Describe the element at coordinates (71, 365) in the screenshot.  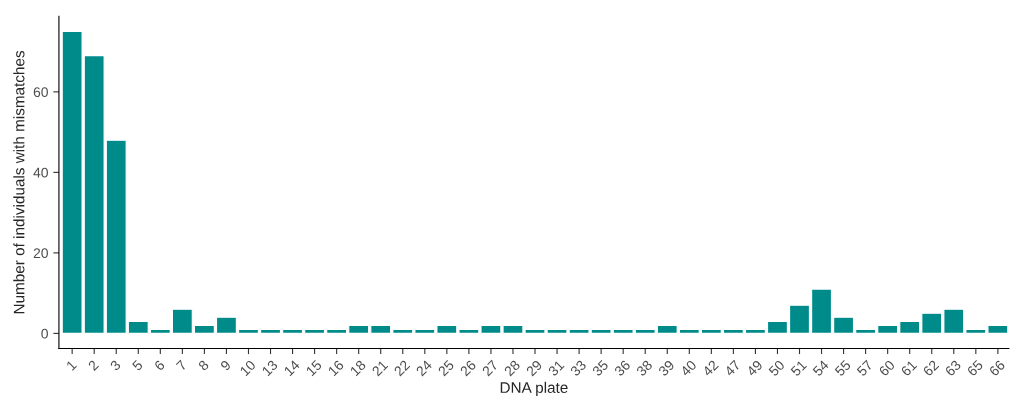
I see `x-tick-label: 1` at that location.